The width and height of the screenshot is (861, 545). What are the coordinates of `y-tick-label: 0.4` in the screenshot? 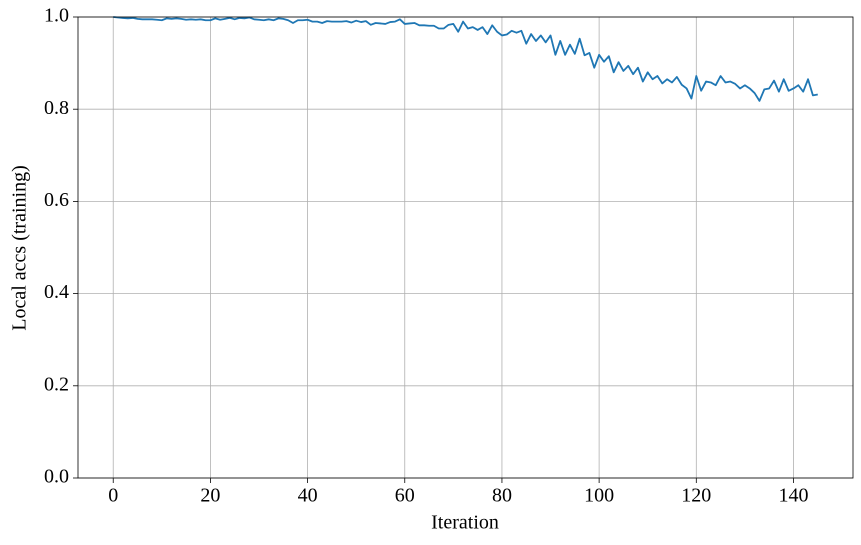 It's located at (56, 292).